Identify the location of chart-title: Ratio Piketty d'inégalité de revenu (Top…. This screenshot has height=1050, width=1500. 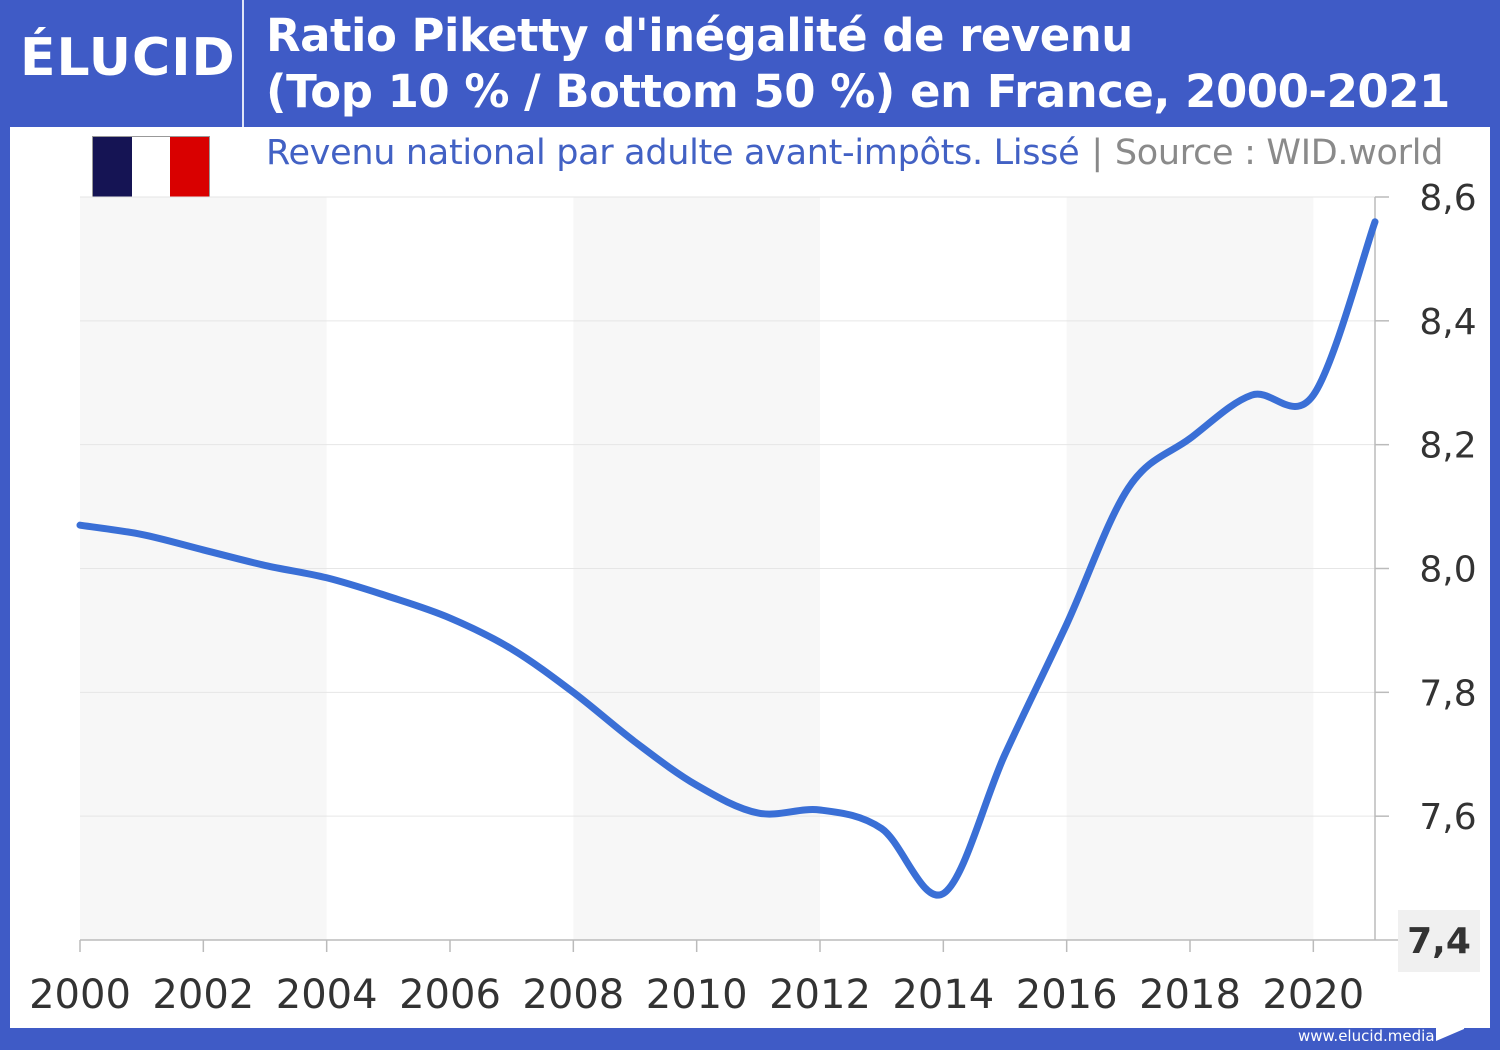
(858, 64).